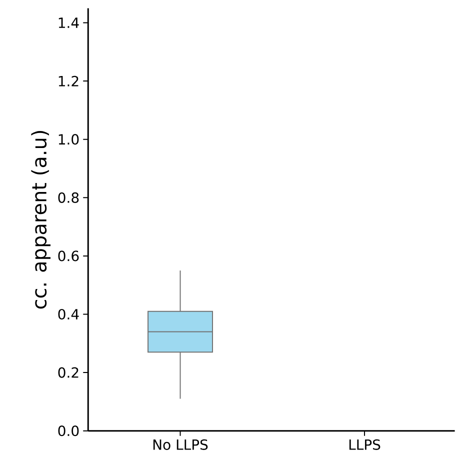  Describe the element at coordinates (365, 444) in the screenshot. I see `x-tick-label: LLPS` at that location.